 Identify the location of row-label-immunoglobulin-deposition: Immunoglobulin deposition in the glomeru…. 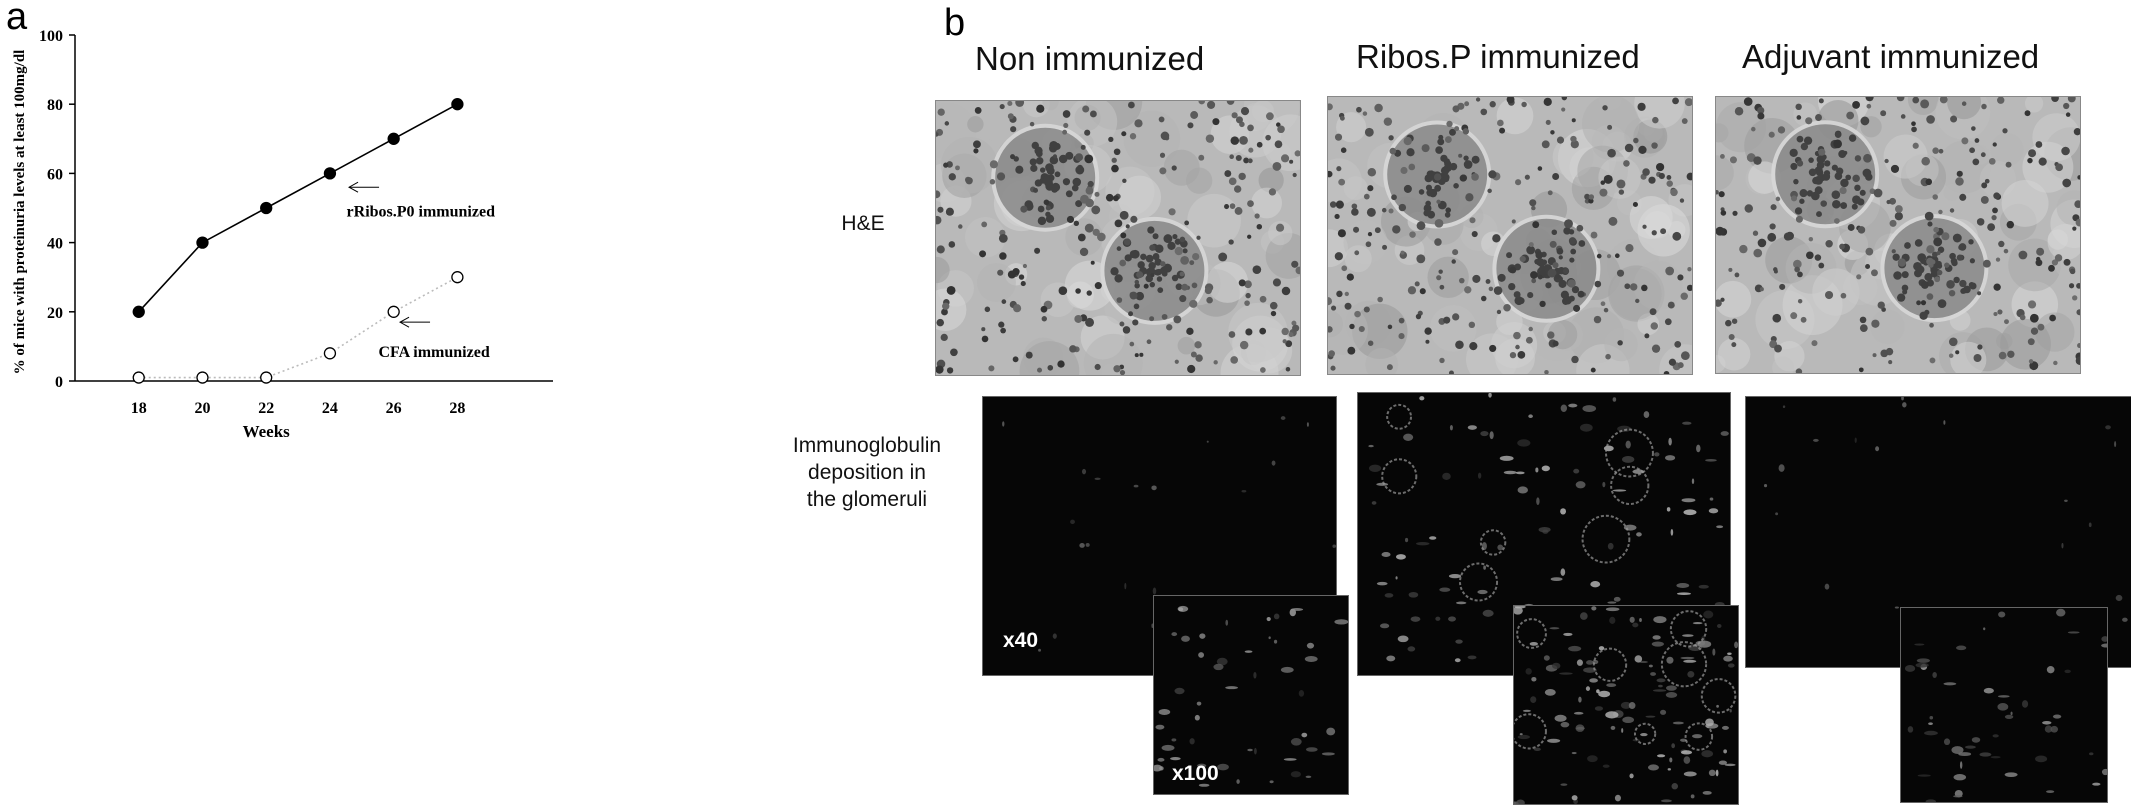
(867, 472).